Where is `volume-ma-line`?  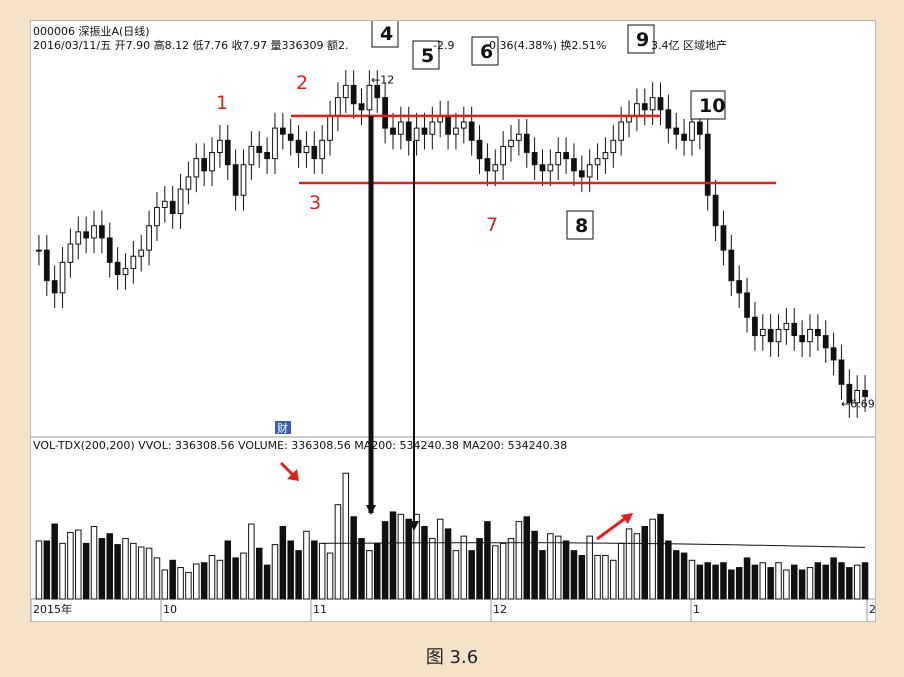
volume-ma-line is located at coordinates (594, 545).